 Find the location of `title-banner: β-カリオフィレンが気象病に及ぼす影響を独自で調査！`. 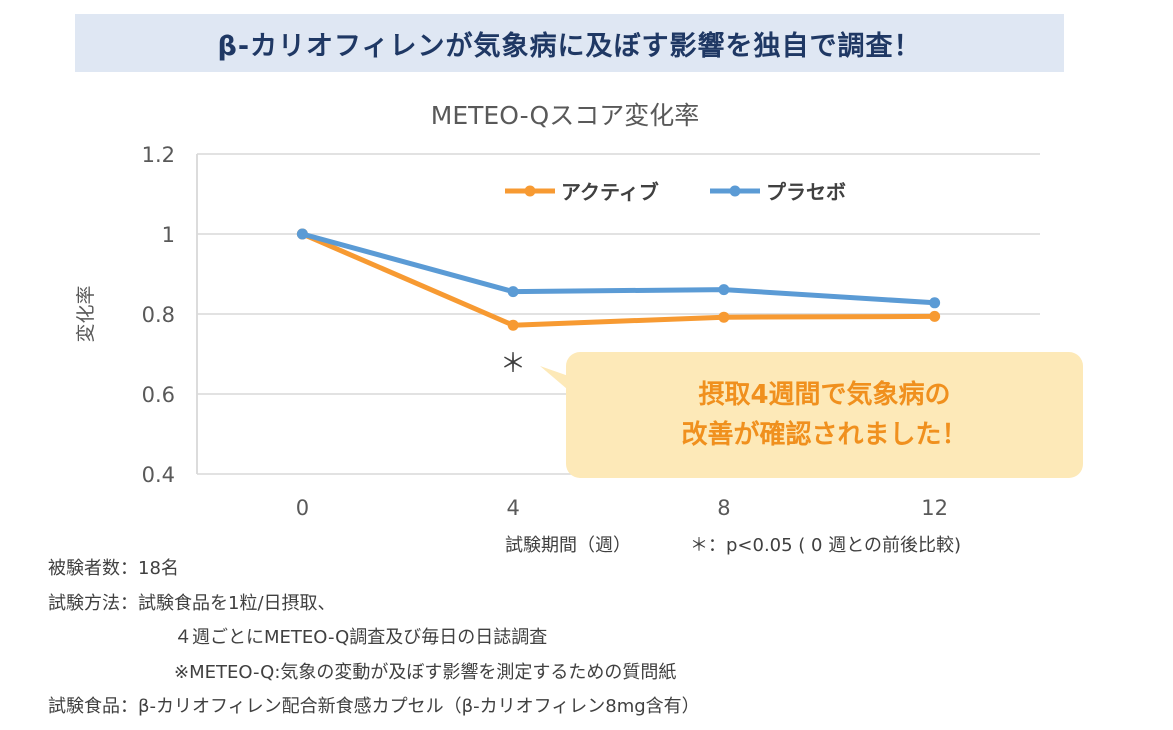

title-banner: β-カリオフィレンが気象病に及ぼす影響を独自で調査！ is located at coordinates (569, 43).